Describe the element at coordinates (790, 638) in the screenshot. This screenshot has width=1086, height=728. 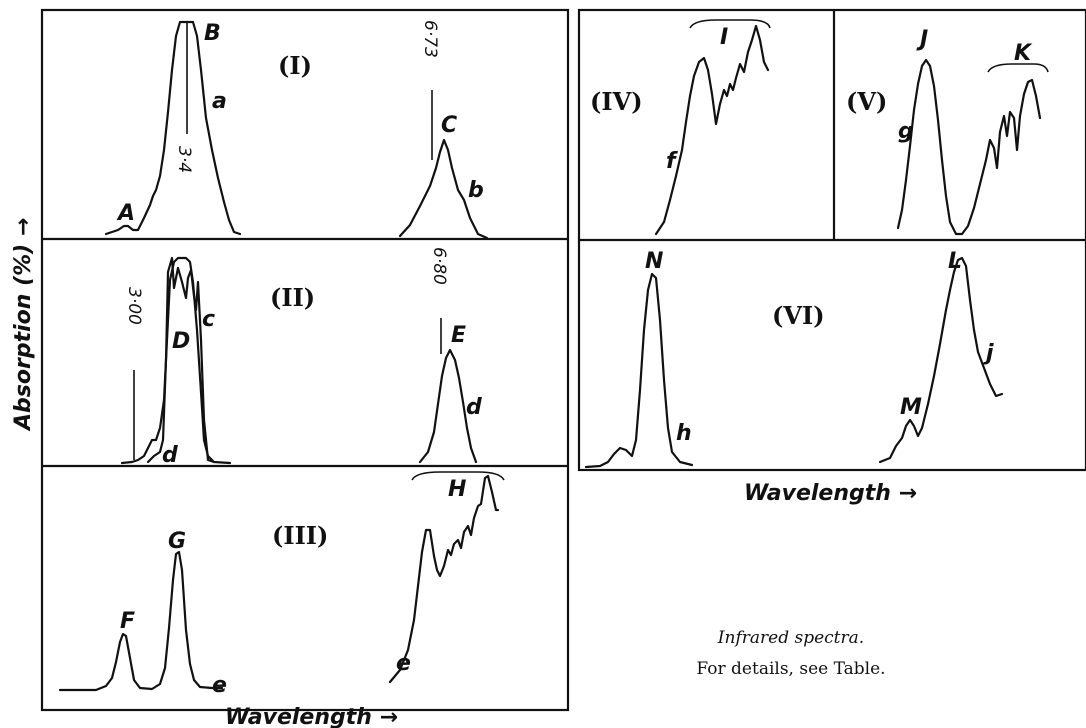
I see `caption-line-1: Infrared spectra.` at that location.